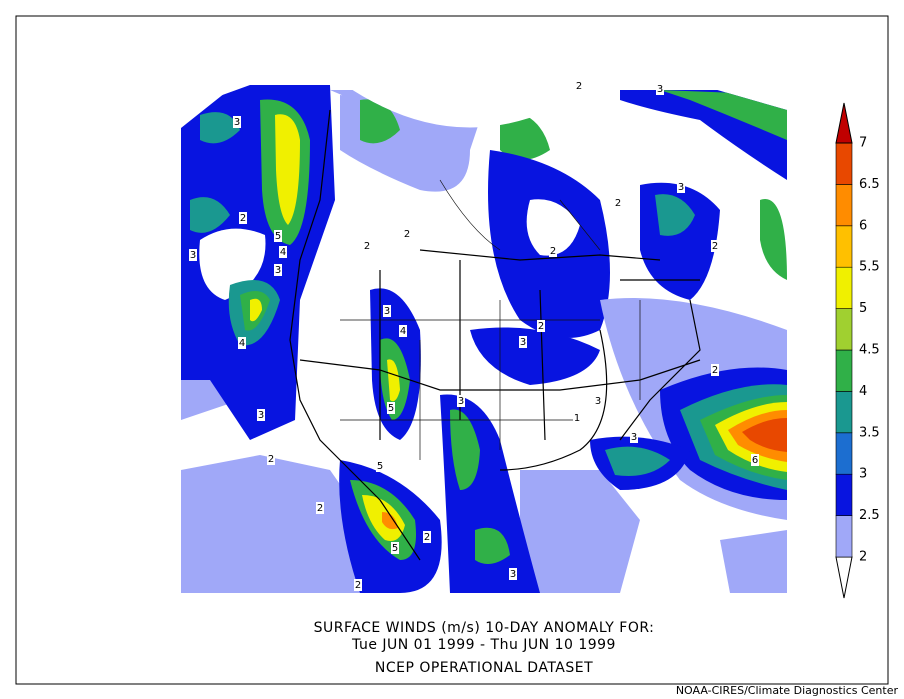 The image size is (904, 699). What do you see at coordinates (863, 143) in the screenshot?
I see `colorbar-tick-label: 7` at bounding box center [863, 143].